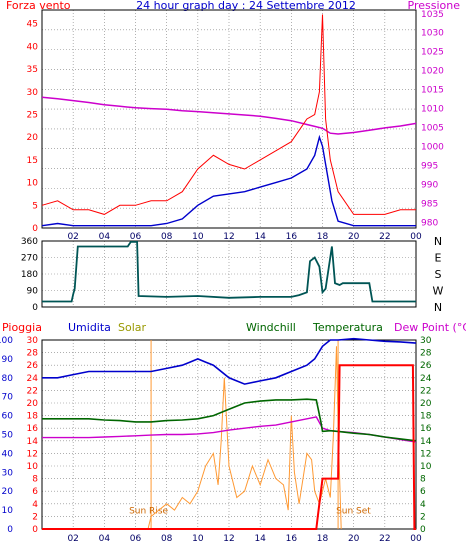 The height and width of the screenshot is (559, 466). Describe the element at coordinates (33, 467) in the screenshot. I see `panel3-ytick-left2: 10` at that location.